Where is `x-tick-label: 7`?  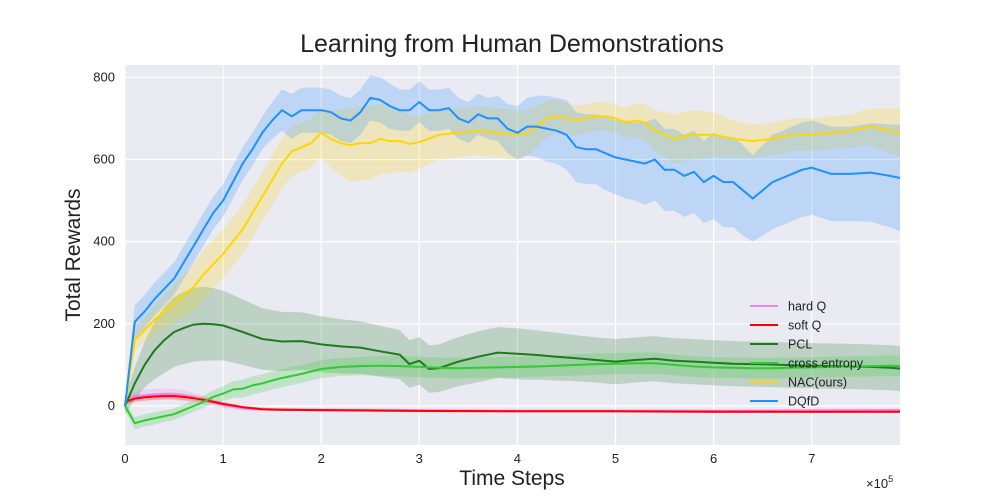
x-tick-label: 7 is located at coordinates (811, 458).